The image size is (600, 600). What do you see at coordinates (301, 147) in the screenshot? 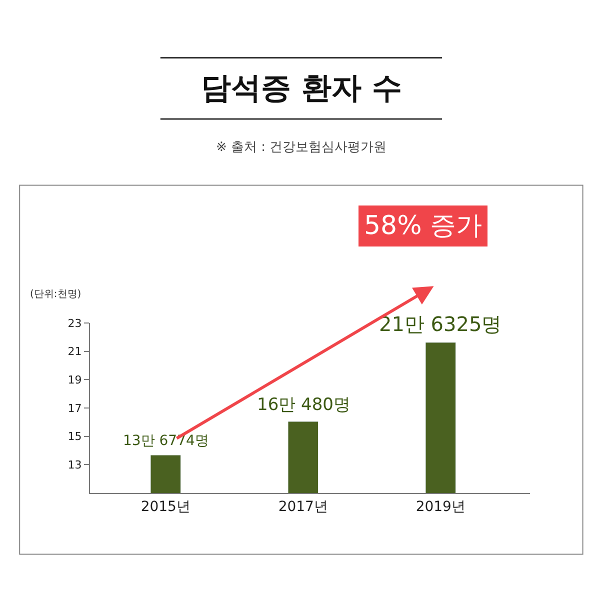
I see `chart-subtitle: ※ 출처 : 건강보험심사평가원` at bounding box center [301, 147].